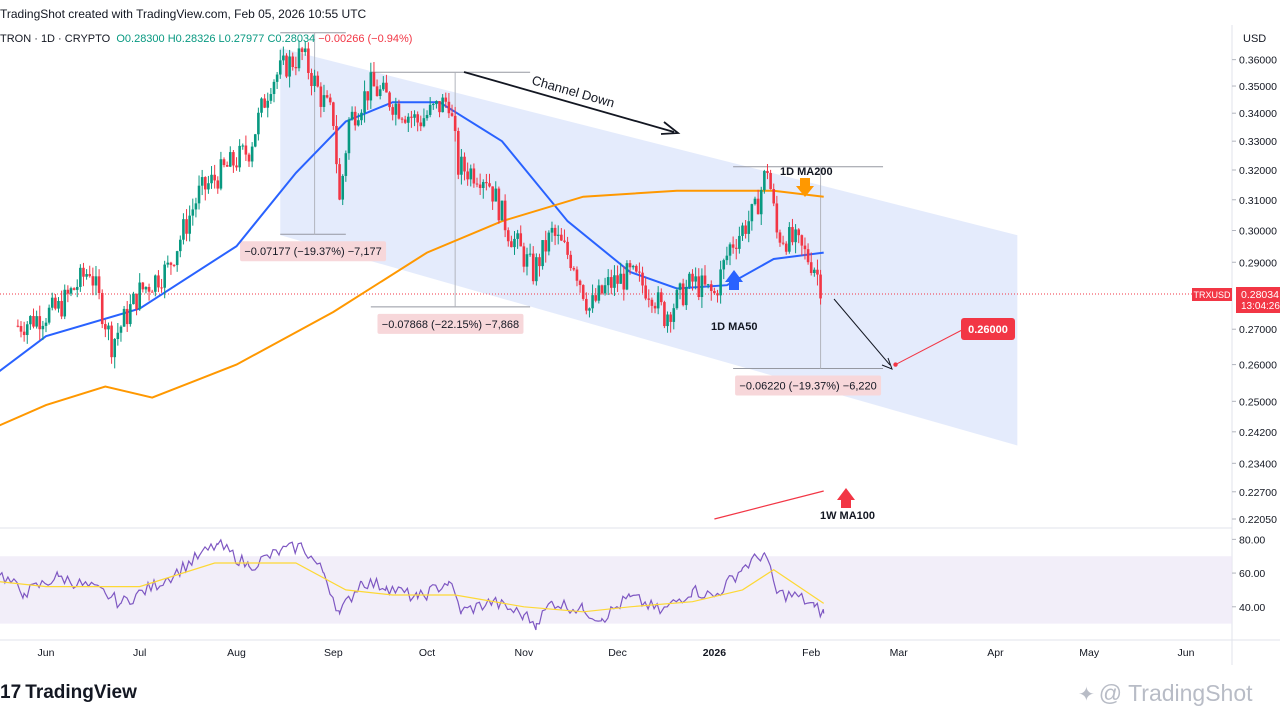 This screenshot has width=1280, height=720. What do you see at coordinates (1258, 201) in the screenshot?
I see `price-tick-label: 0.31000` at bounding box center [1258, 201].